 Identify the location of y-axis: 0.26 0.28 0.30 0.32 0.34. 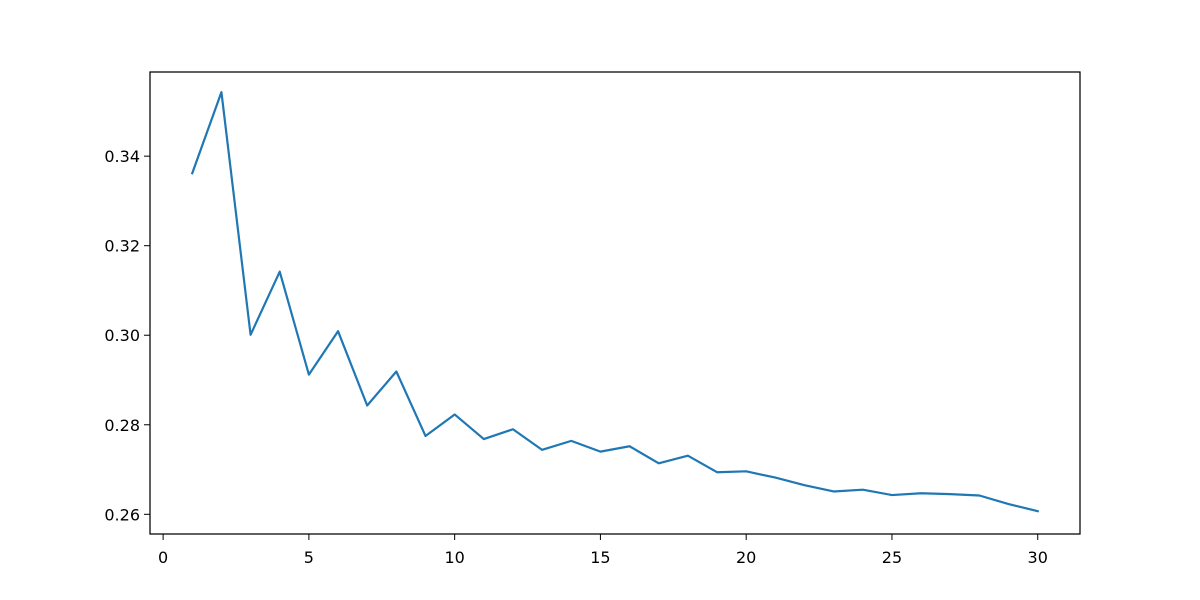
(127, 335).